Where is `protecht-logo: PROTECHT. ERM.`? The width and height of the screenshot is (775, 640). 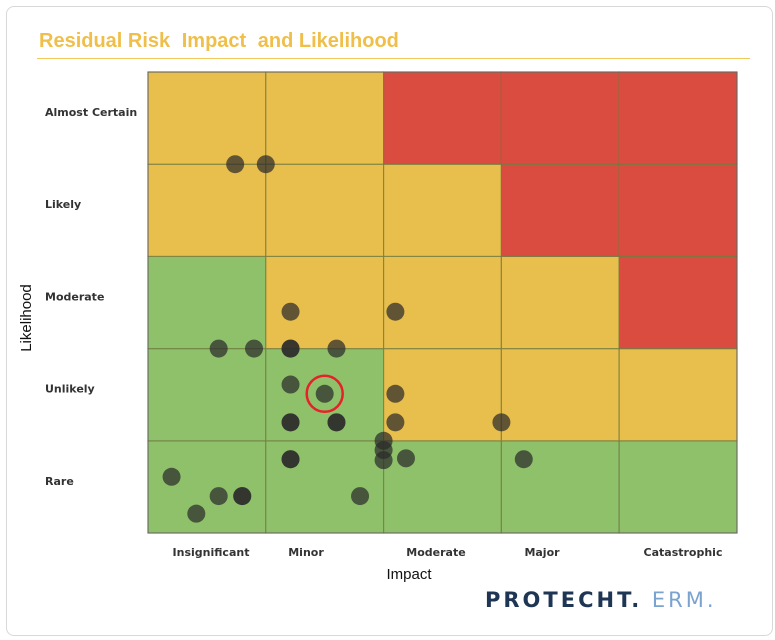
protecht-logo: PROTECHT. ERM. is located at coordinates (601, 600).